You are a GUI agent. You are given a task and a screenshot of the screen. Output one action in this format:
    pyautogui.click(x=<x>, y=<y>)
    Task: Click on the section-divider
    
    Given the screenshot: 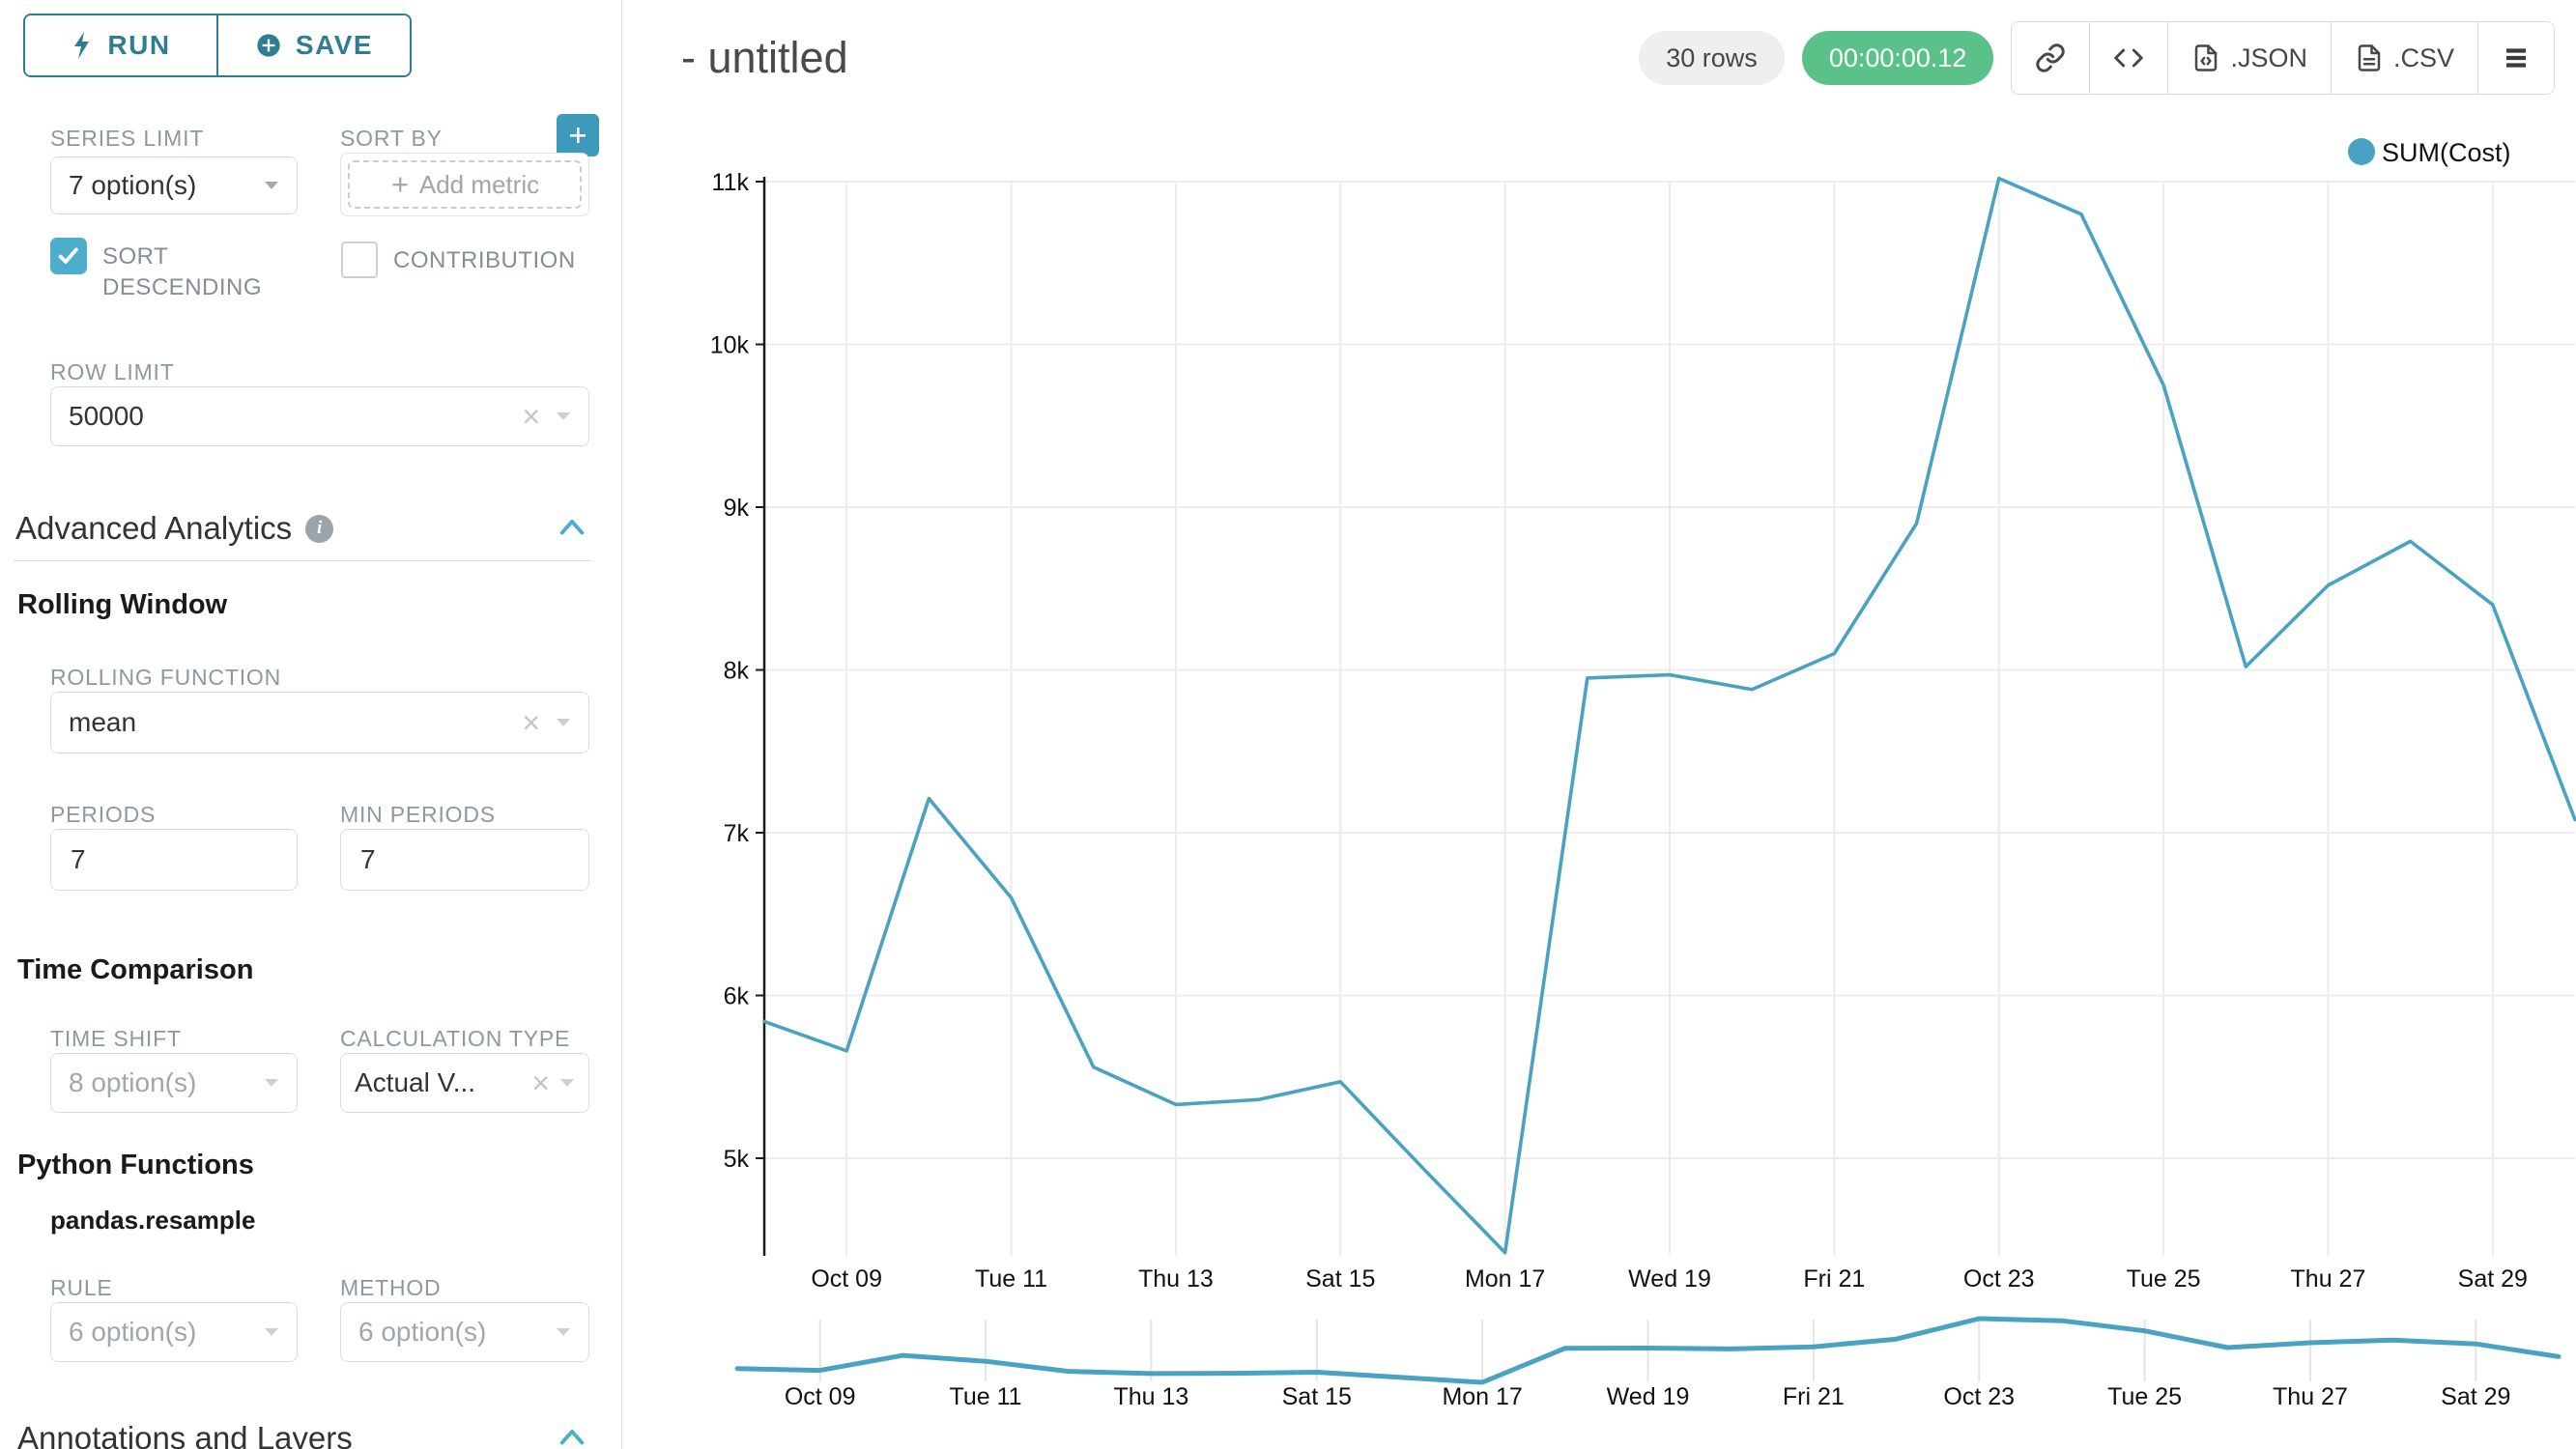 What is the action you would take?
    pyautogui.click(x=302, y=560)
    